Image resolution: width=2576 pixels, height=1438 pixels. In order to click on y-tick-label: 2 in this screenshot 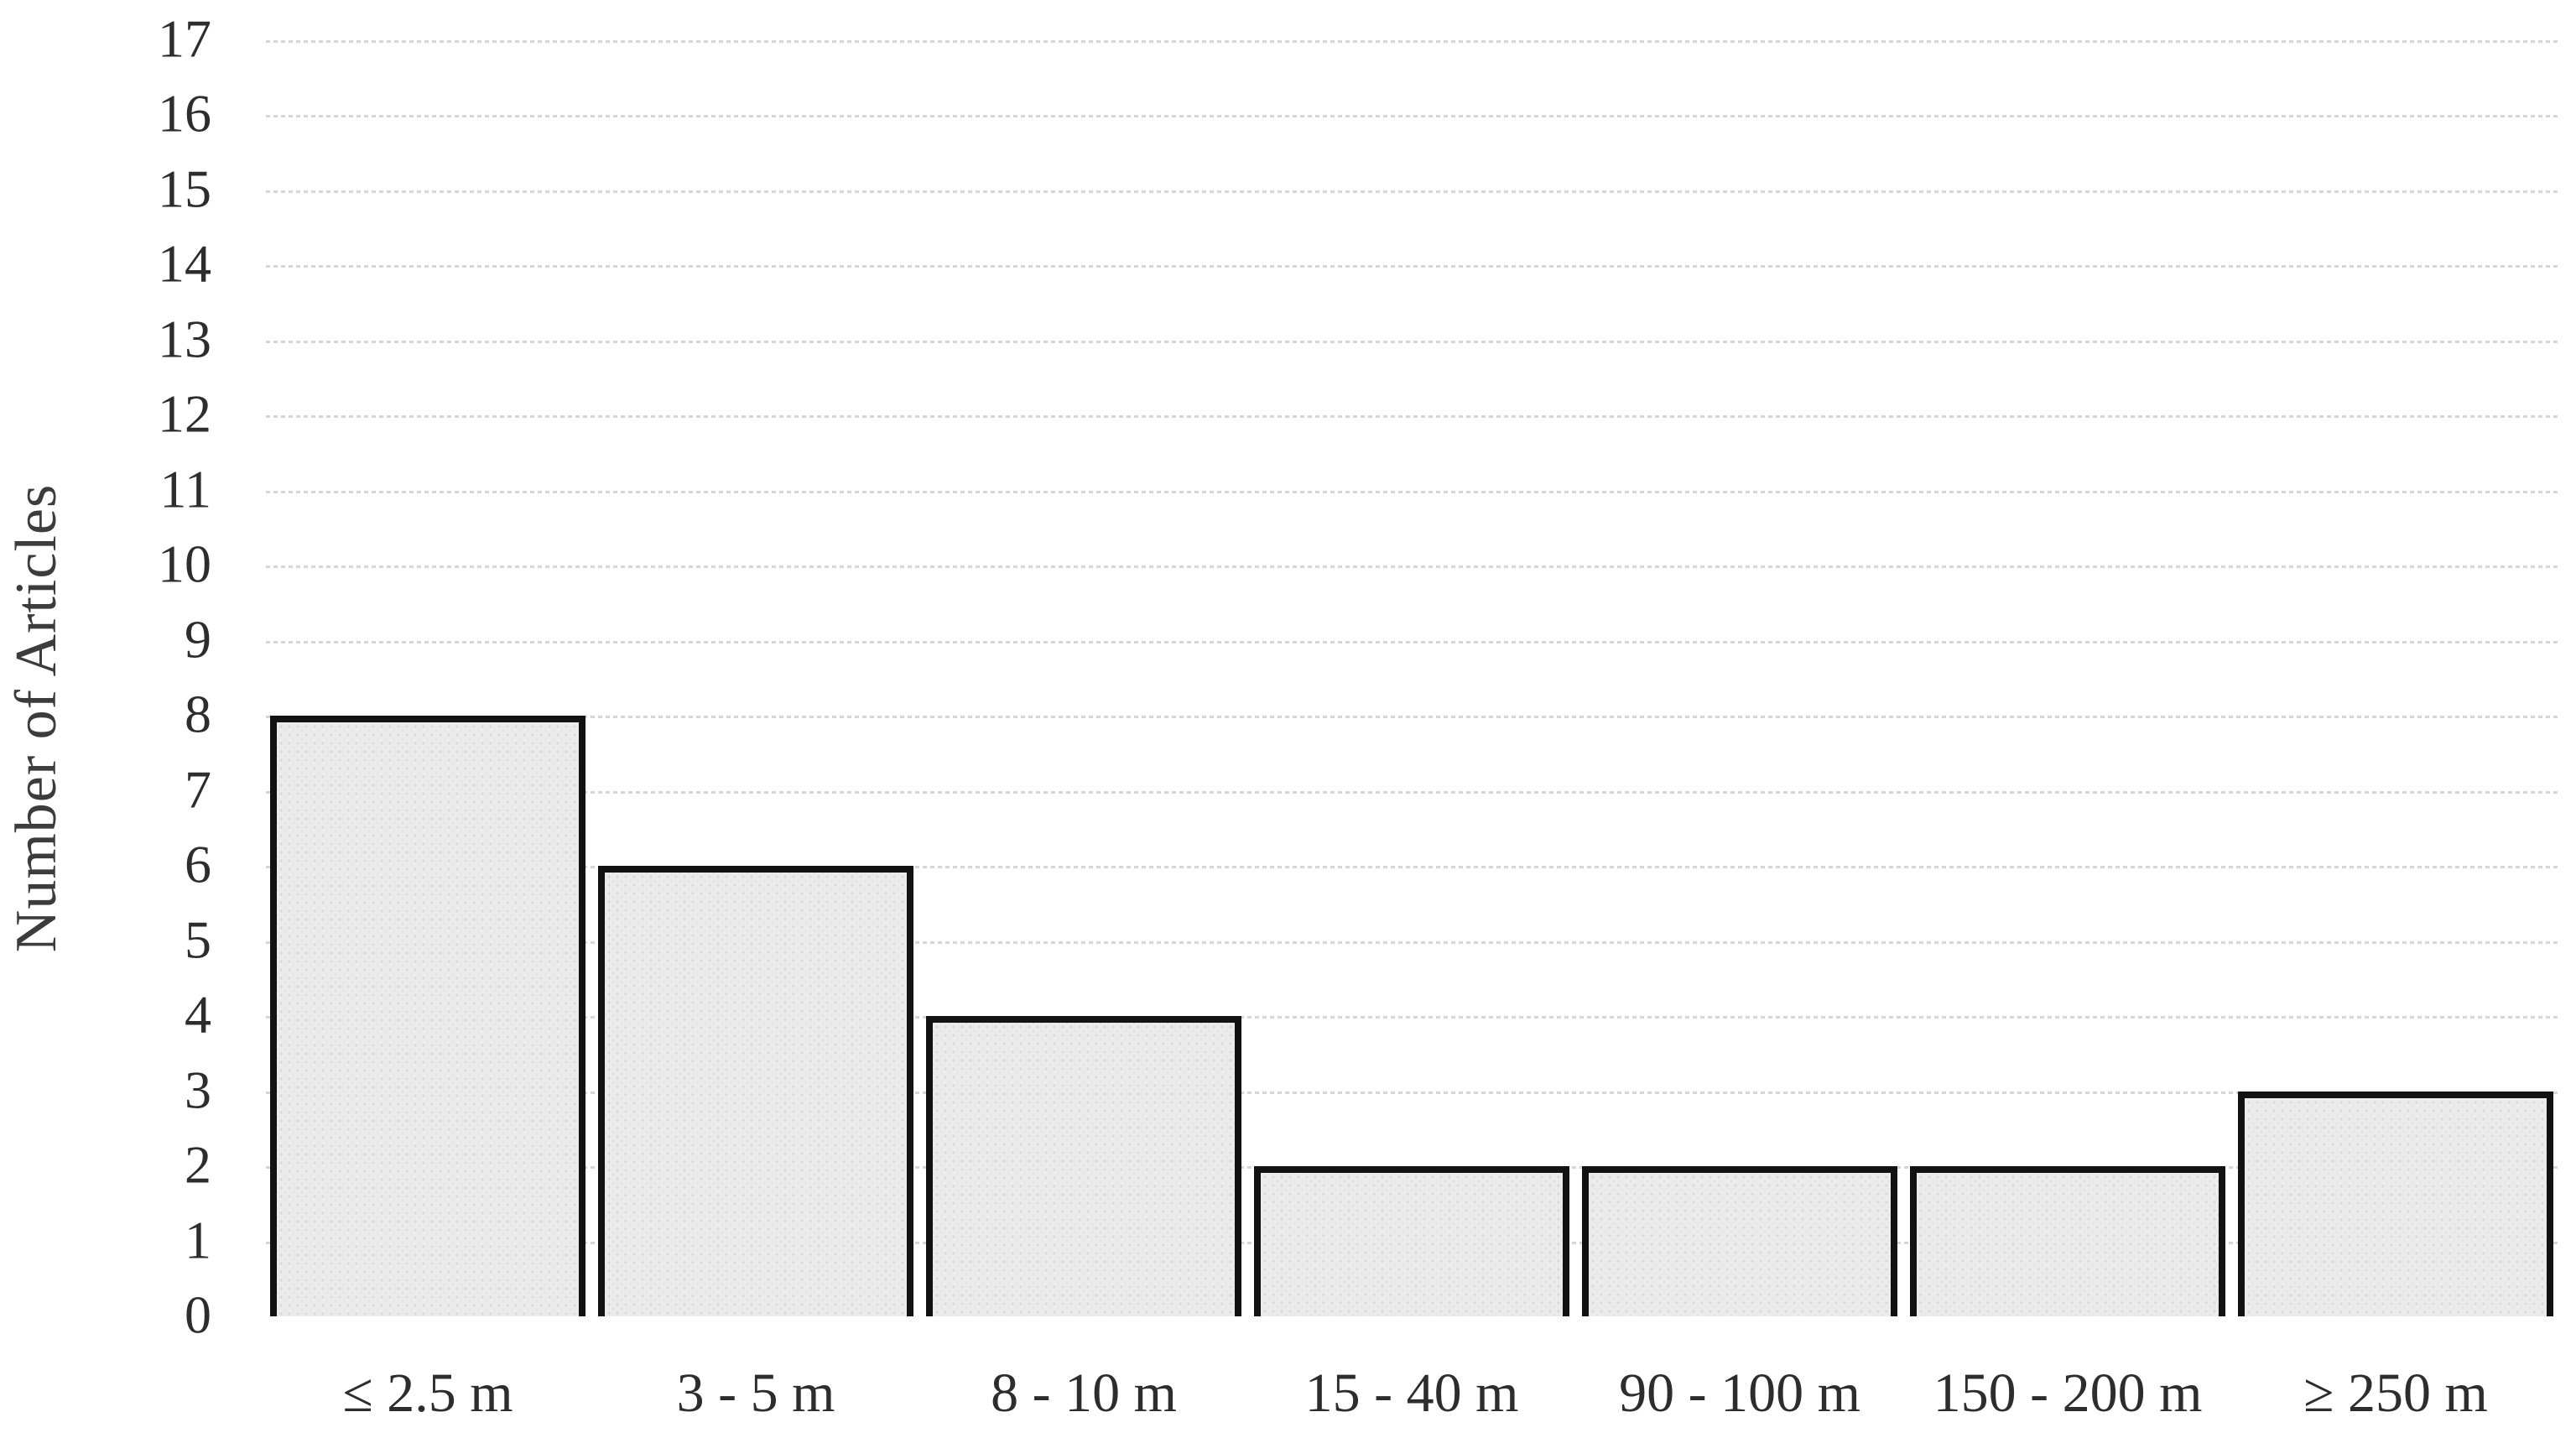, I will do `click(198, 1165)`.